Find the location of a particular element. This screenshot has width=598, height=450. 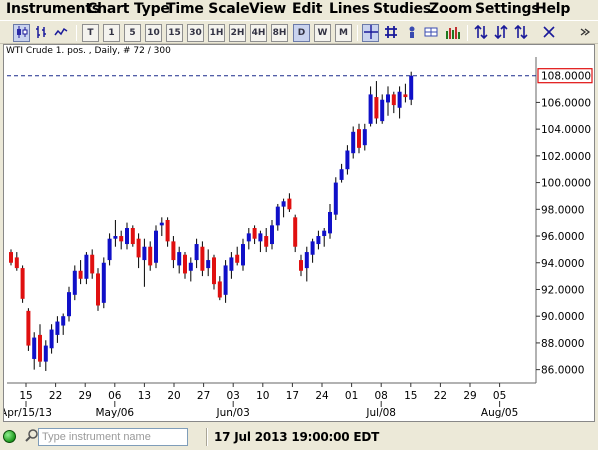

instrument-search-input is located at coordinates (113, 437).